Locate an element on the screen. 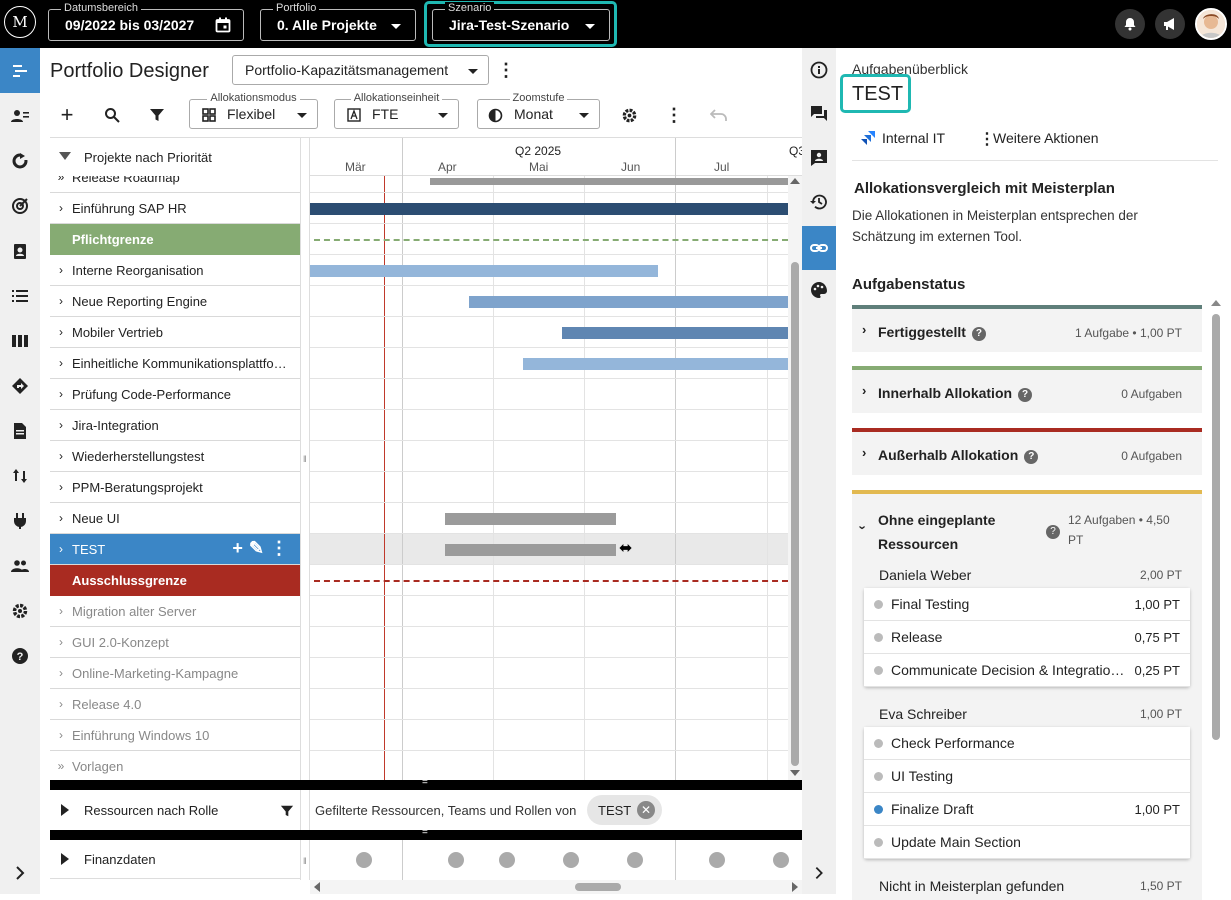 Image resolution: width=1231 pixels, height=900 pixels. project-row: › Neue UI is located at coordinates (175, 518).